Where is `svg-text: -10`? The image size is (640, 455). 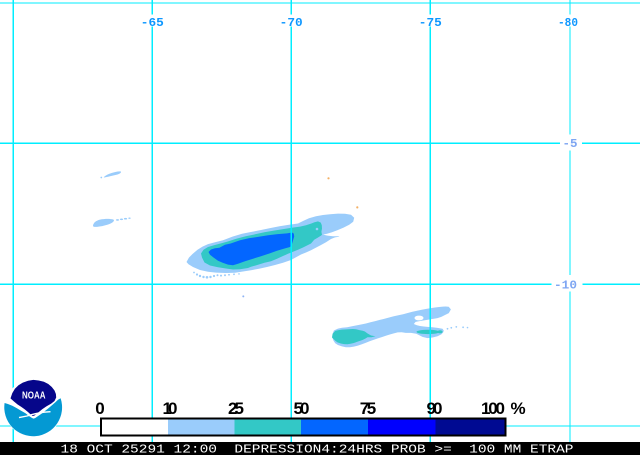 svg-text: -10 is located at coordinates (565, 286).